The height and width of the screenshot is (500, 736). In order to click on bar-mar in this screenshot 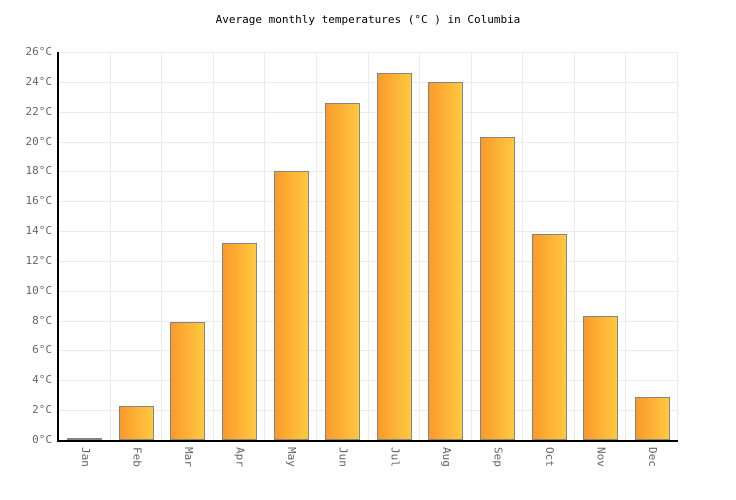, I will do `click(188, 381)`.